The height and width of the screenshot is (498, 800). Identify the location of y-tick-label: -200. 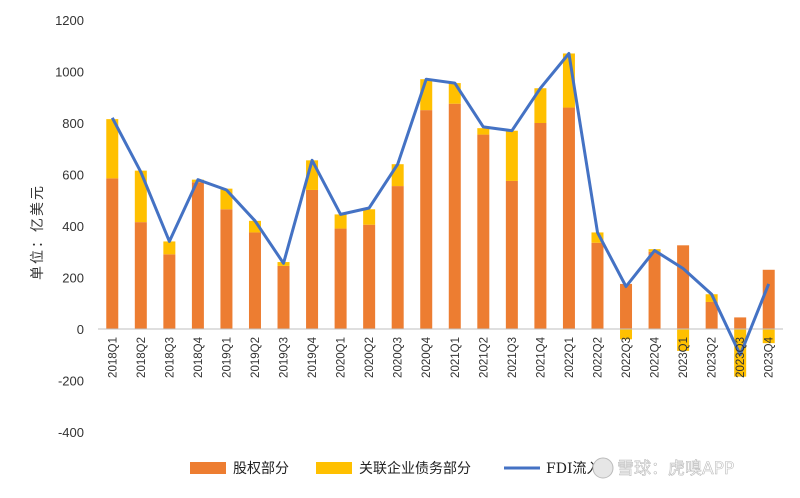
(71, 381).